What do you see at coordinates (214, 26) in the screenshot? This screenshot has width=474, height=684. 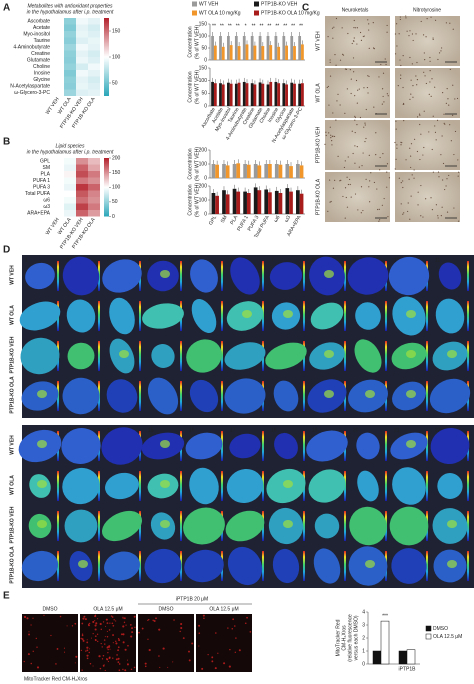 I see `significance: **` at bounding box center [214, 26].